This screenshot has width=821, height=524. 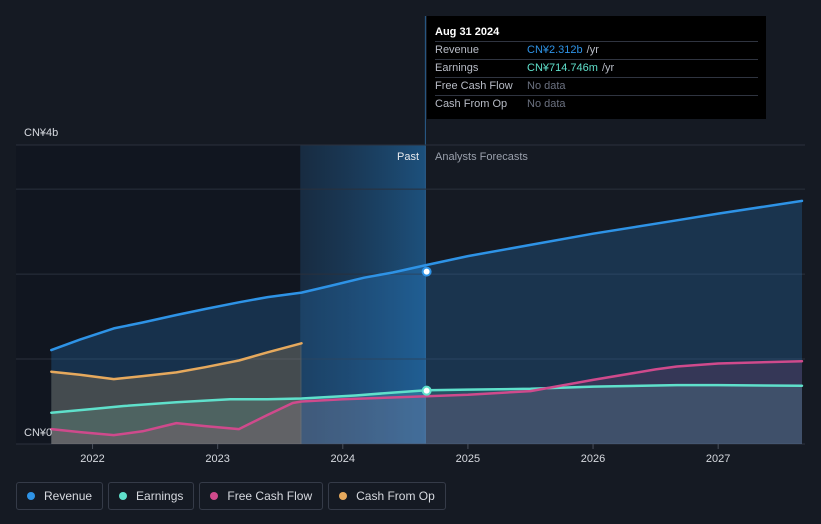 I want to click on tooltip-row-revenue: Revenue CN¥2.312b/yr, so click(x=596, y=50).